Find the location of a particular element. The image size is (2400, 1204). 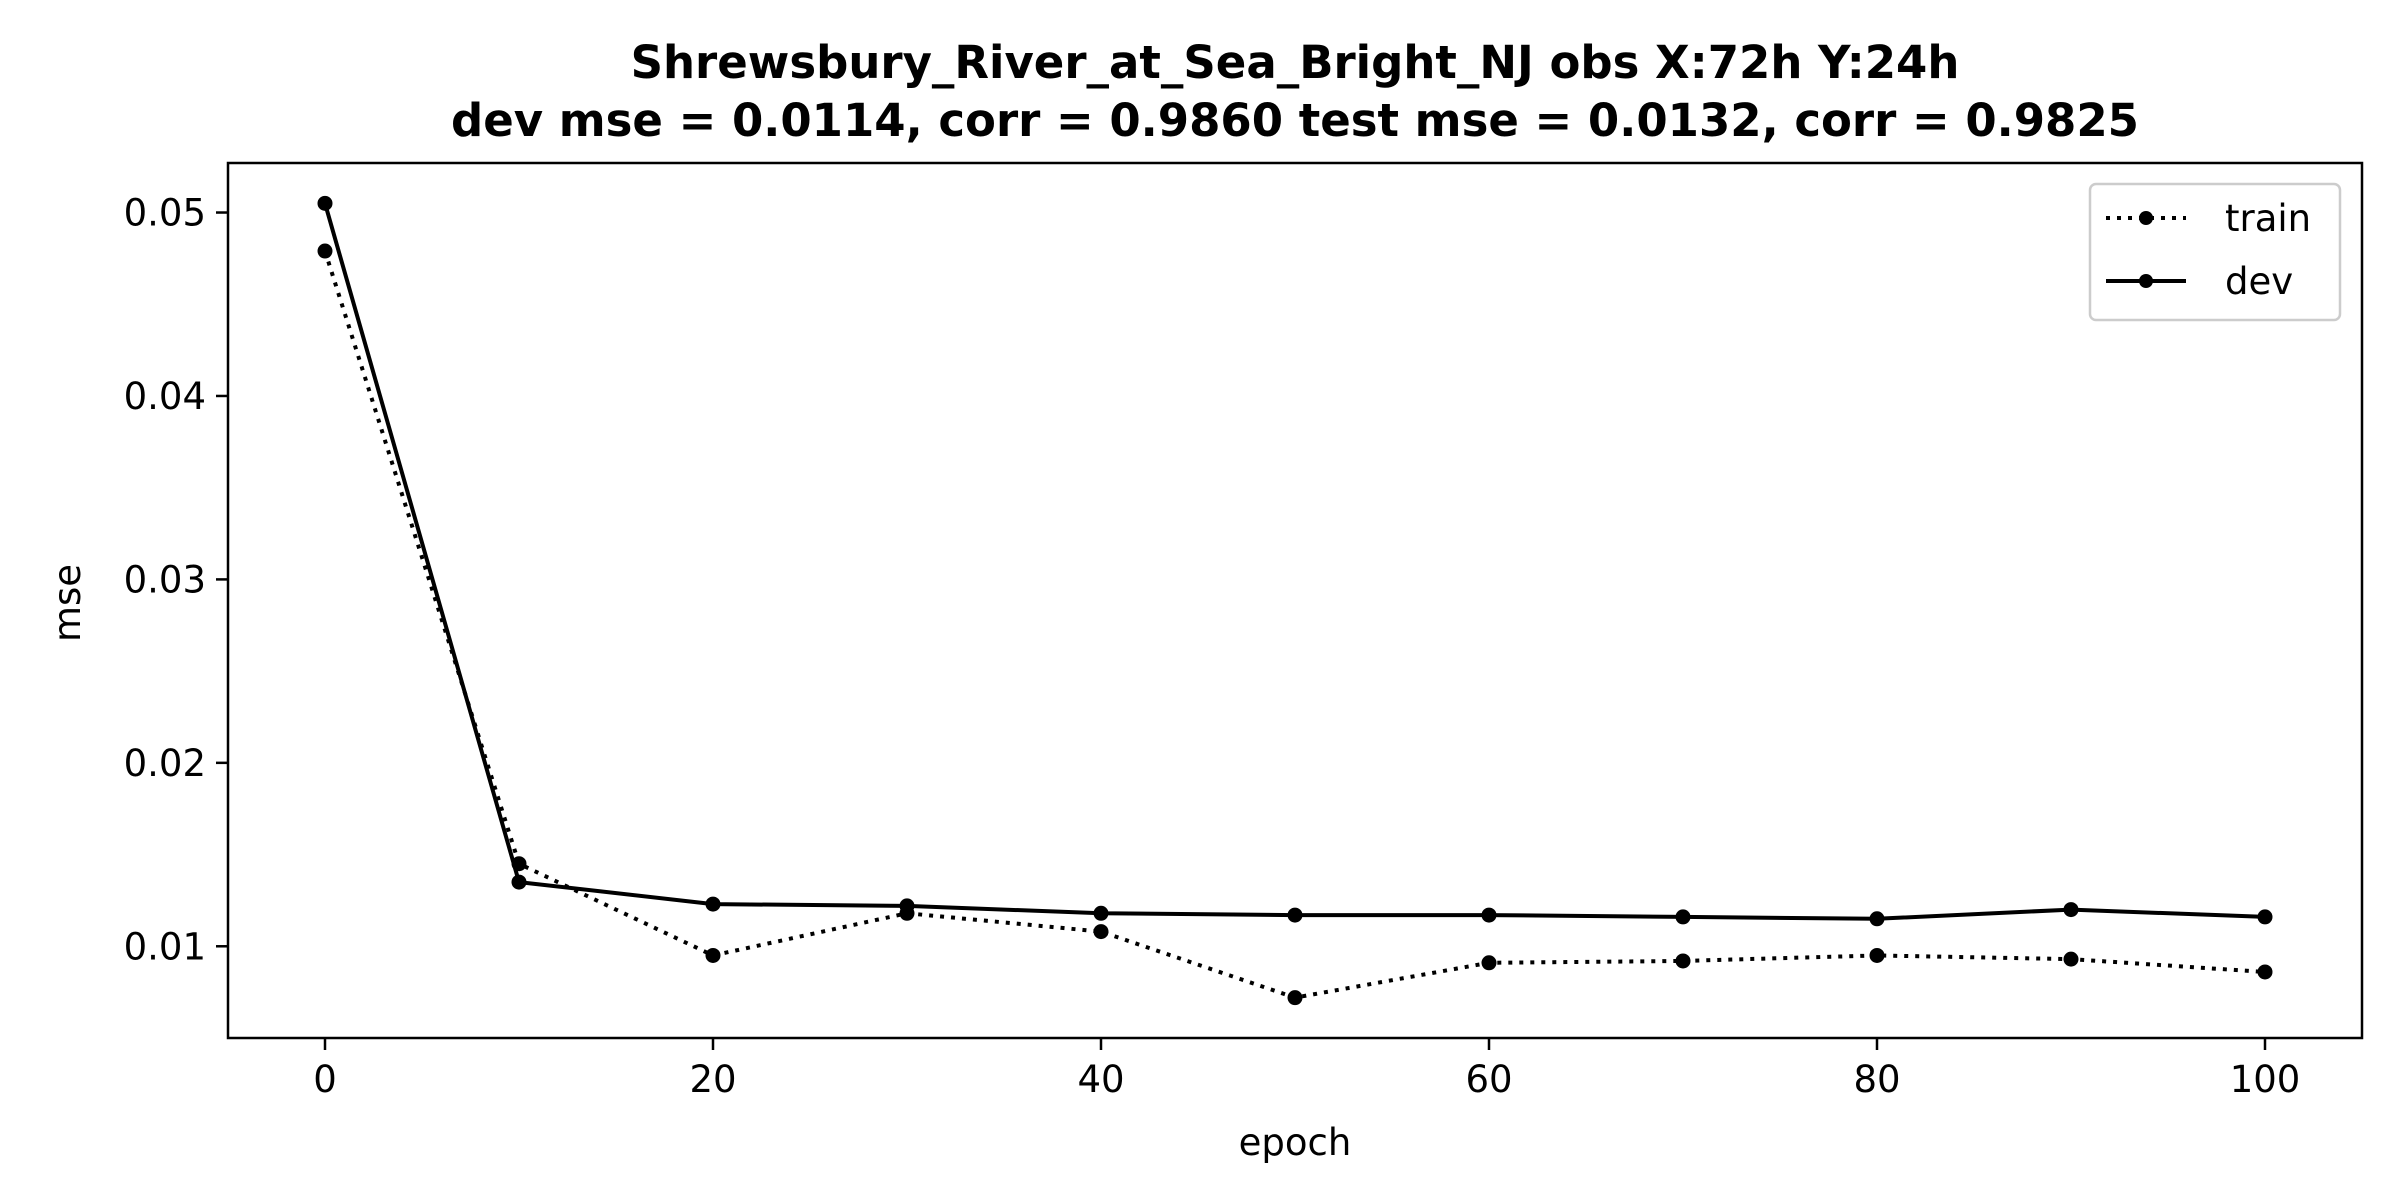

x-tick-label: 100 is located at coordinates (2265, 1079).